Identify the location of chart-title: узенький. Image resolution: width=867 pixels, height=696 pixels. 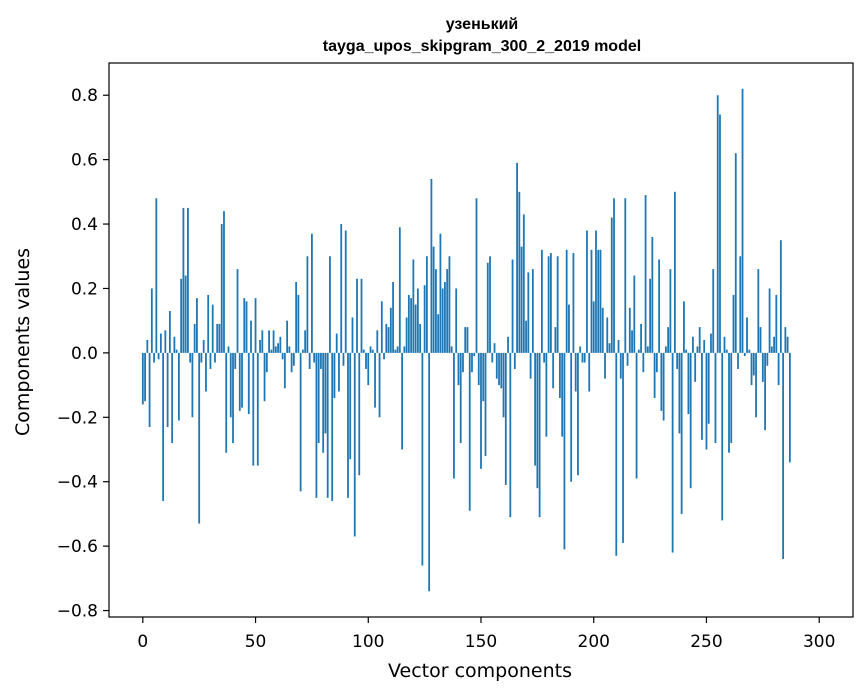
(482, 24).